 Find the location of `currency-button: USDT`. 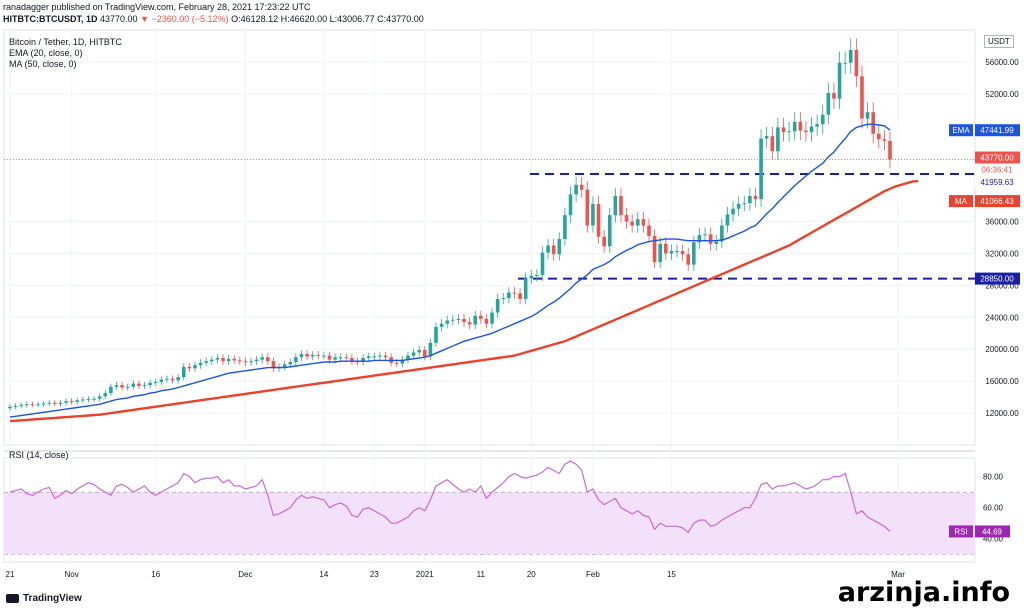

currency-button: USDT is located at coordinates (999, 41).